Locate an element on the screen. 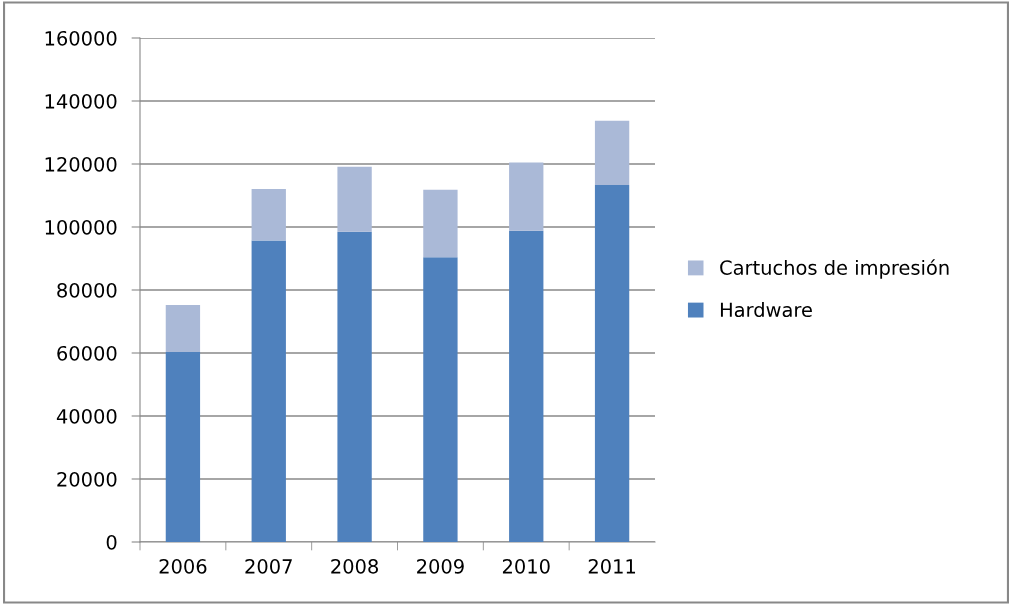 This screenshot has height=605, width=1012. x-tick-label: 2008 is located at coordinates (354, 566).